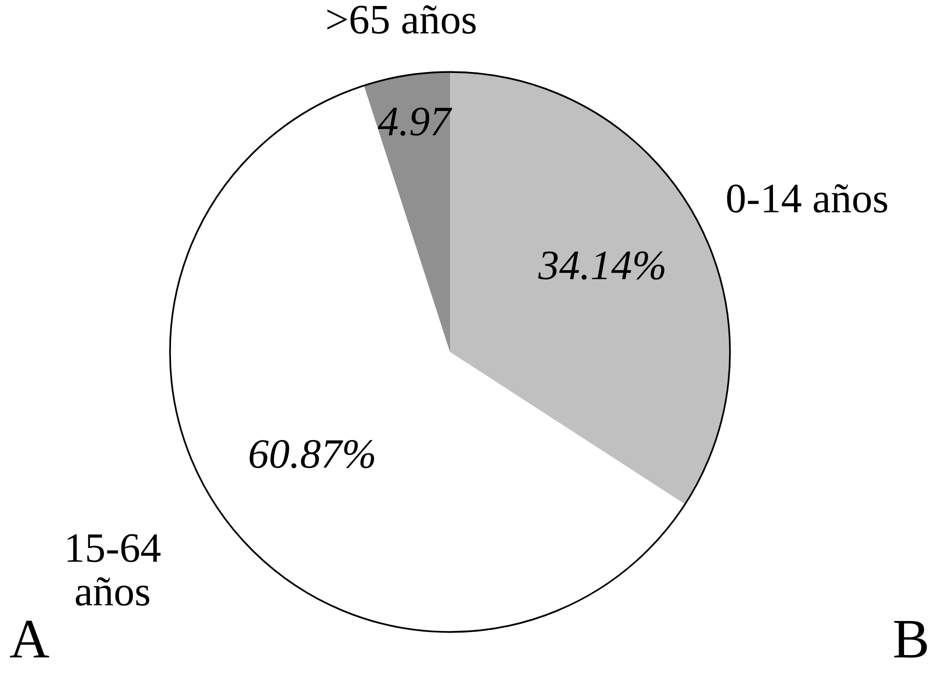 The height and width of the screenshot is (676, 939). Describe the element at coordinates (601, 265) in the screenshot. I see `data-label: 34.14%` at that location.